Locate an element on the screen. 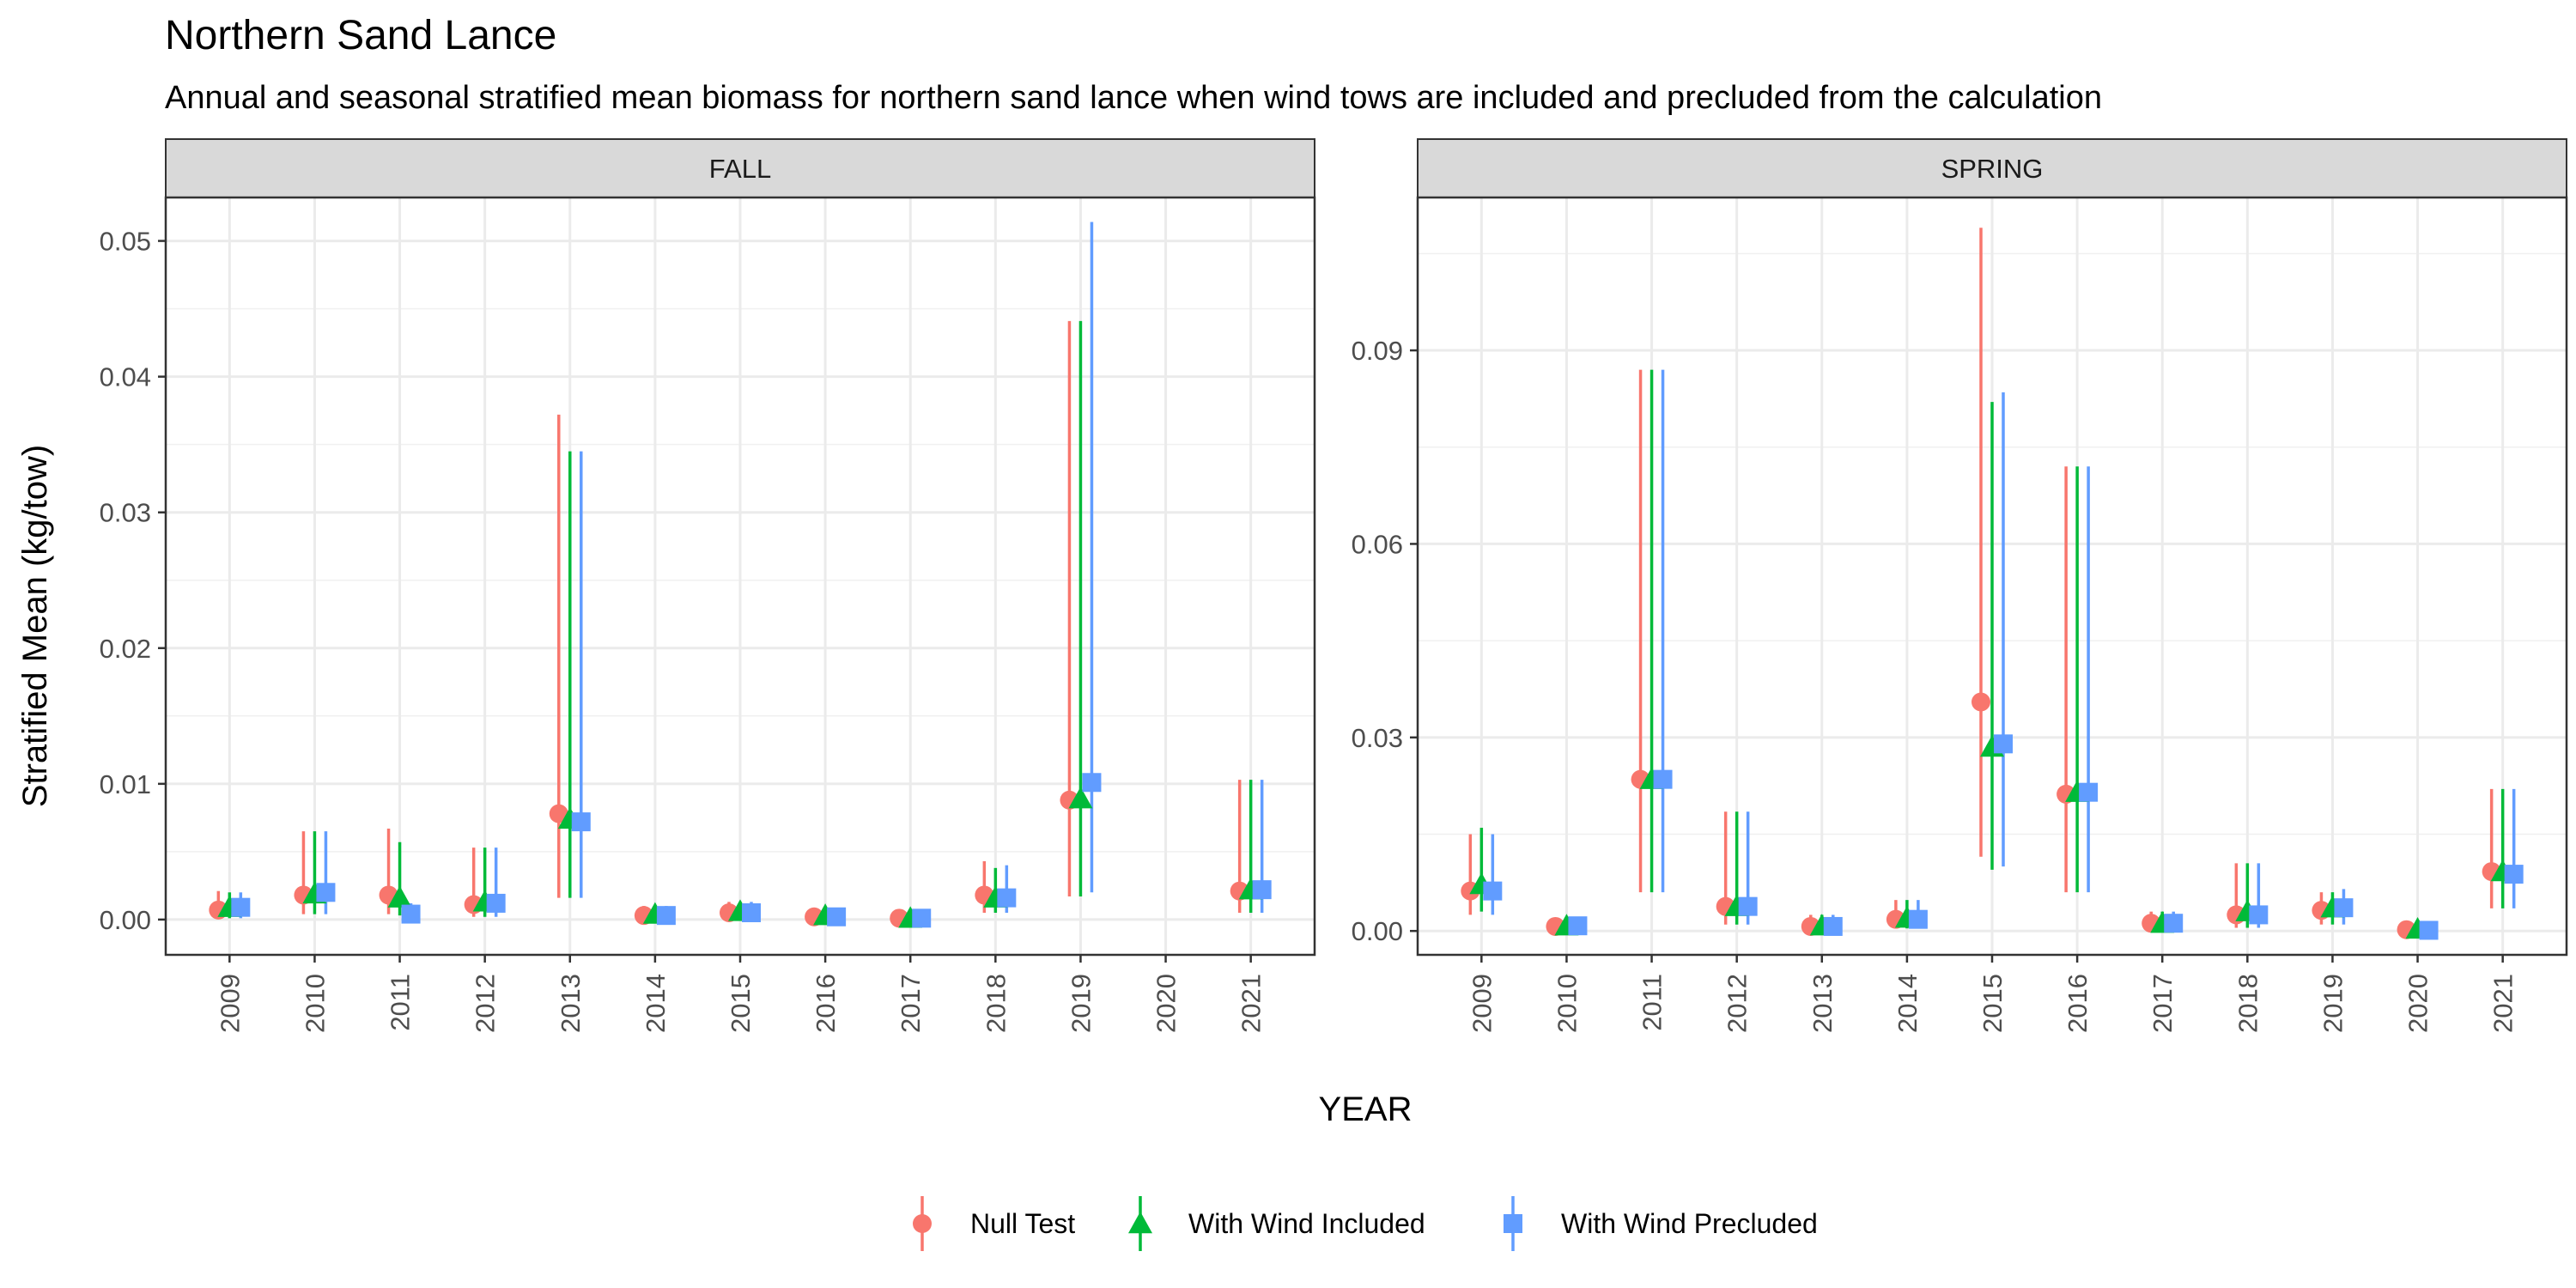 The image size is (2576, 1288). y-tick-label: 0.04 is located at coordinates (126, 377).